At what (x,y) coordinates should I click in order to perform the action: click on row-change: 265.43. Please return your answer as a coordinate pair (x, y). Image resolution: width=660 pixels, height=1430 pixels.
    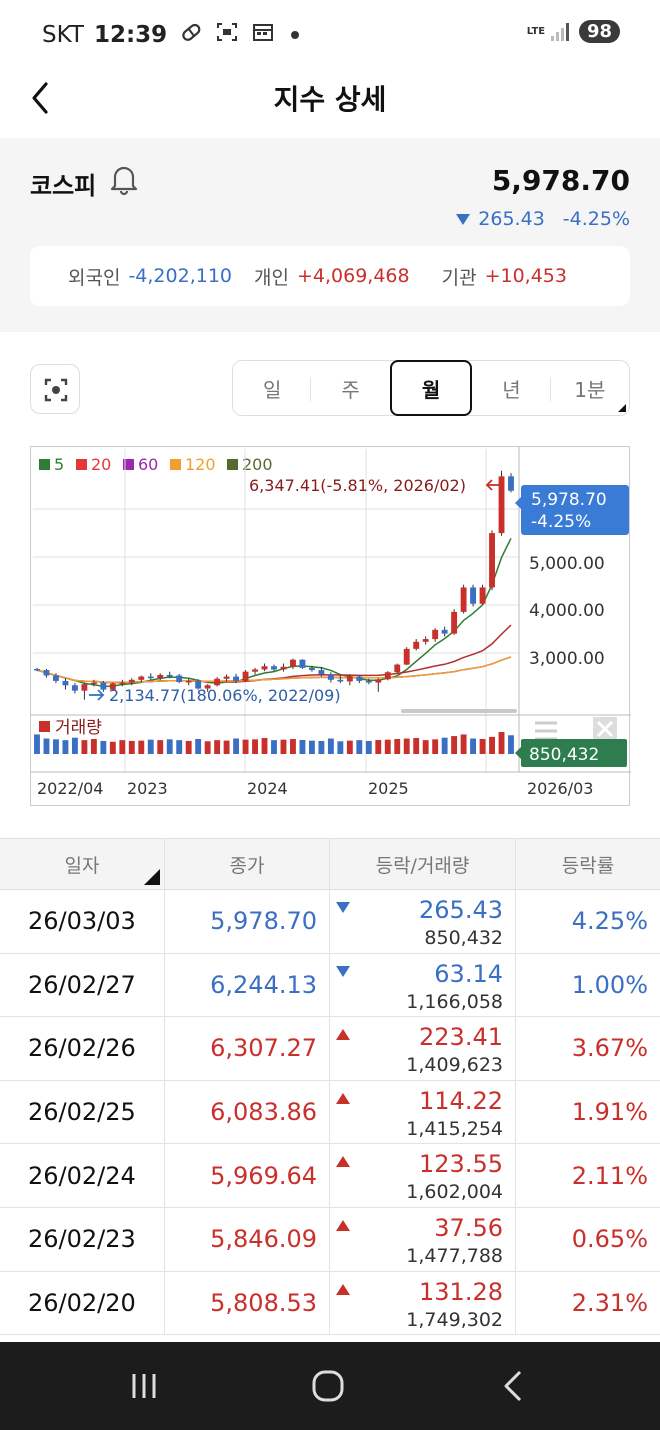
    Looking at the image, I should click on (461, 910).